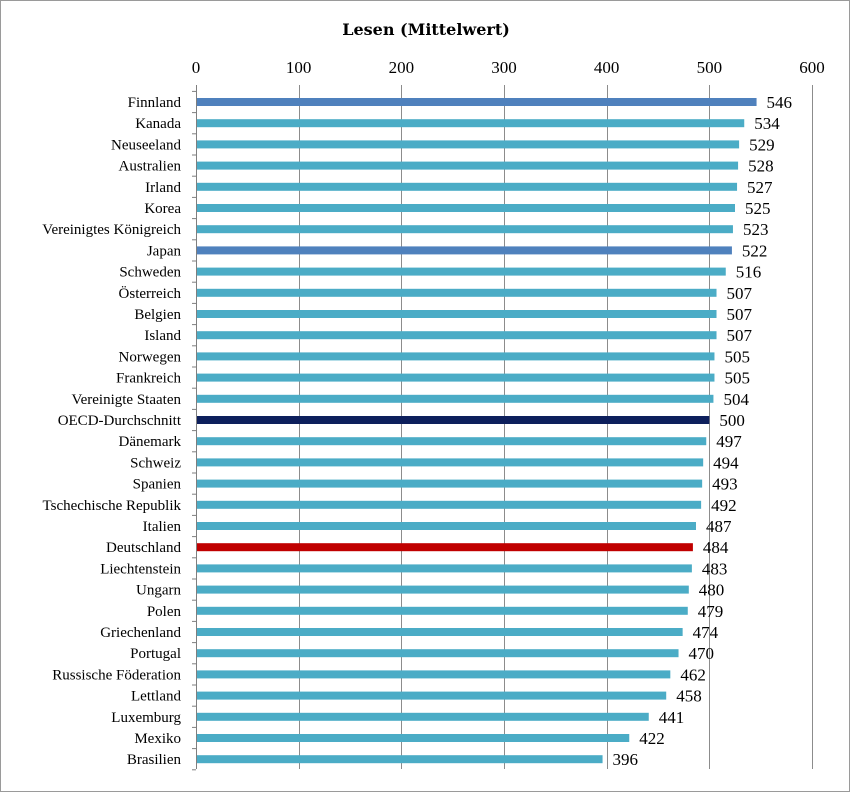  I want to click on category-label-brasilien: Brasilien, so click(154, 760).